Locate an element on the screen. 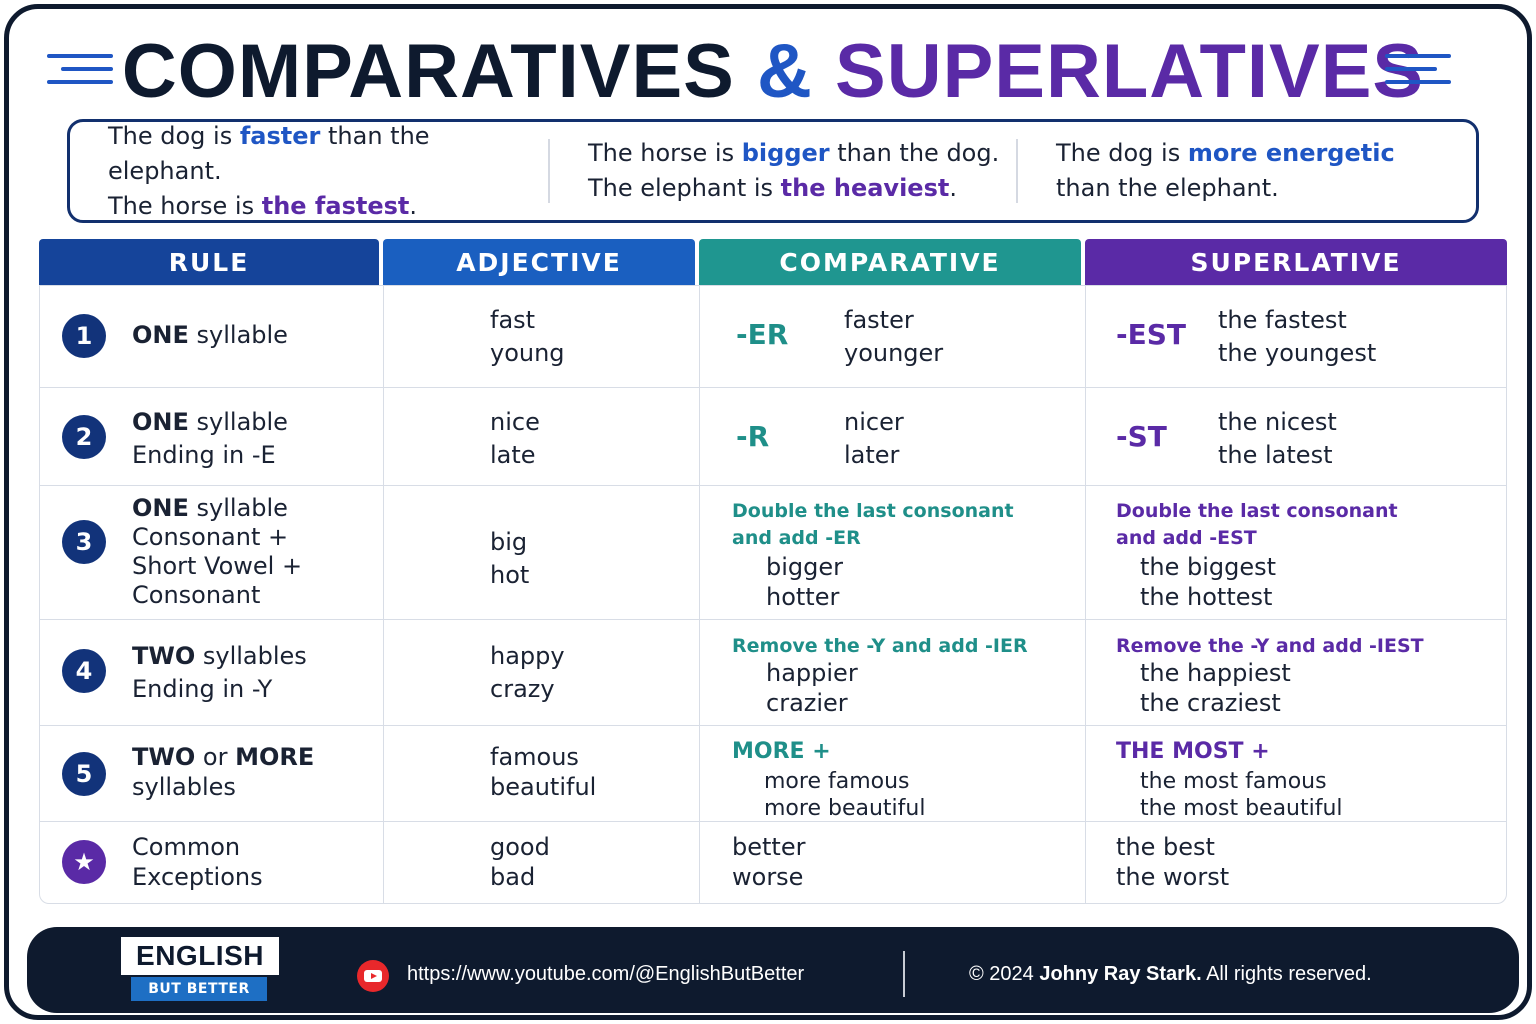 The width and height of the screenshot is (1536, 1024). comparative-word: younger is located at coordinates (894, 353).